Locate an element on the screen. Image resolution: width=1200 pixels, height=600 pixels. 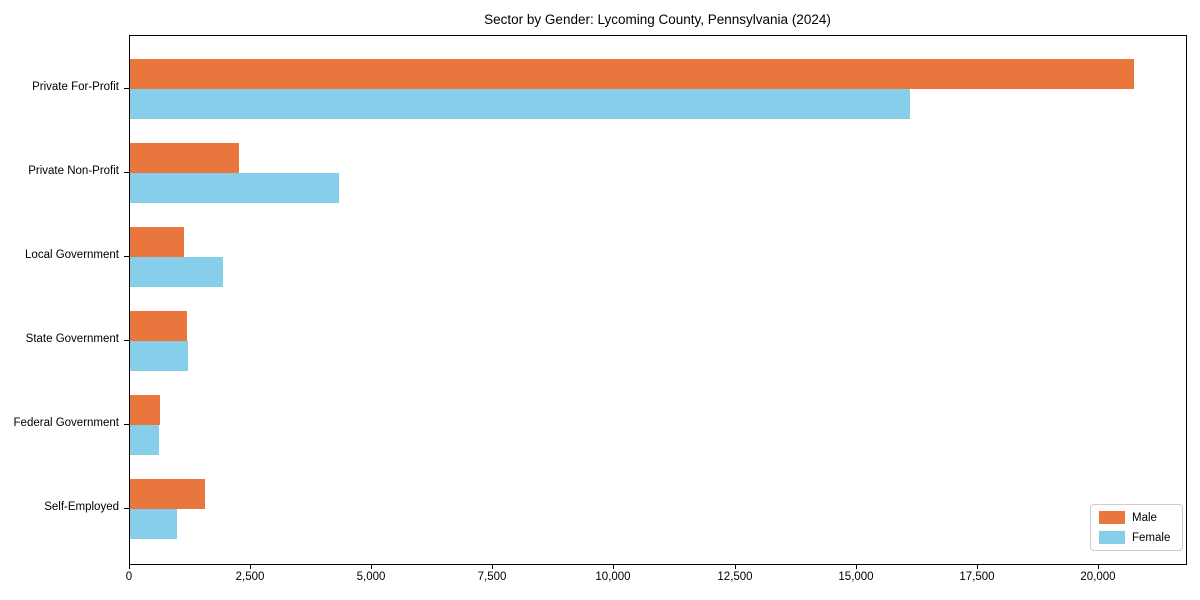
bar-female-self-employed is located at coordinates (153, 524).